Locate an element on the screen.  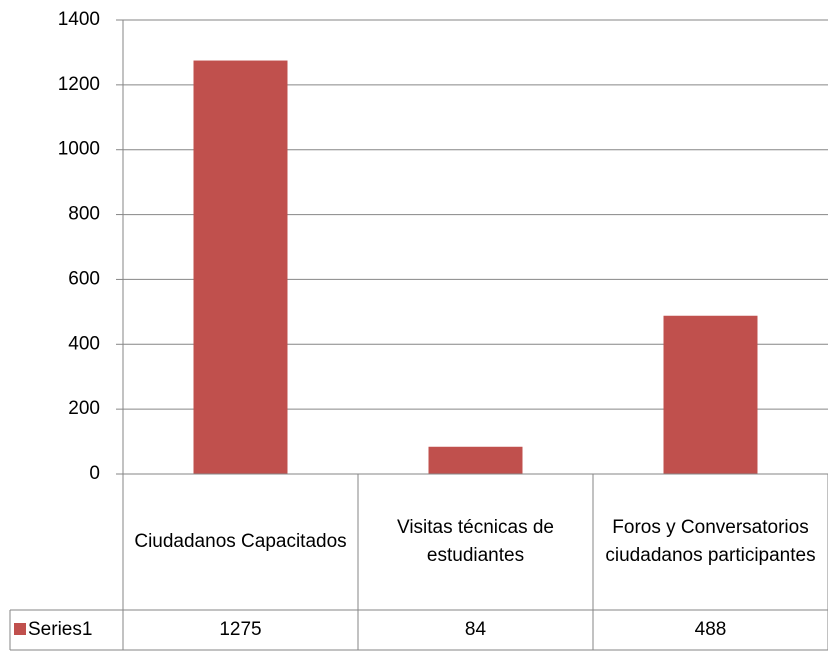
x-tick-label: Ciudadanos Capacitados is located at coordinates (240, 541).